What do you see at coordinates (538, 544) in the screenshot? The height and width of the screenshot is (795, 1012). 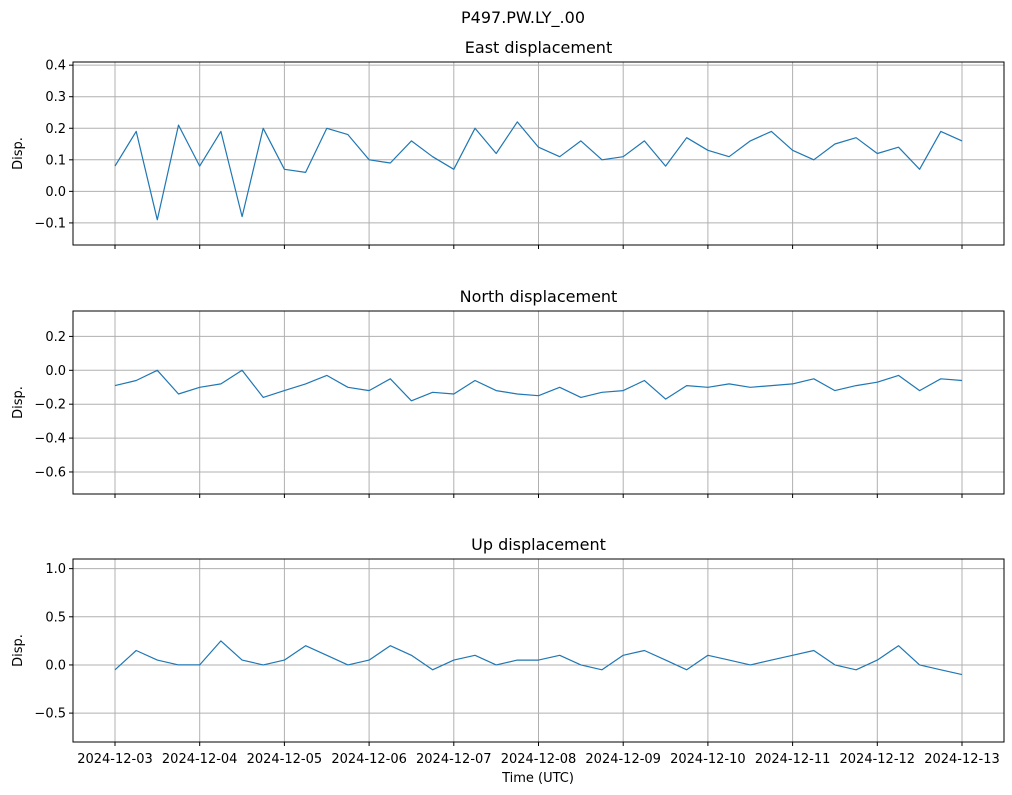 I see `panel-title: Up displacement` at bounding box center [538, 544].